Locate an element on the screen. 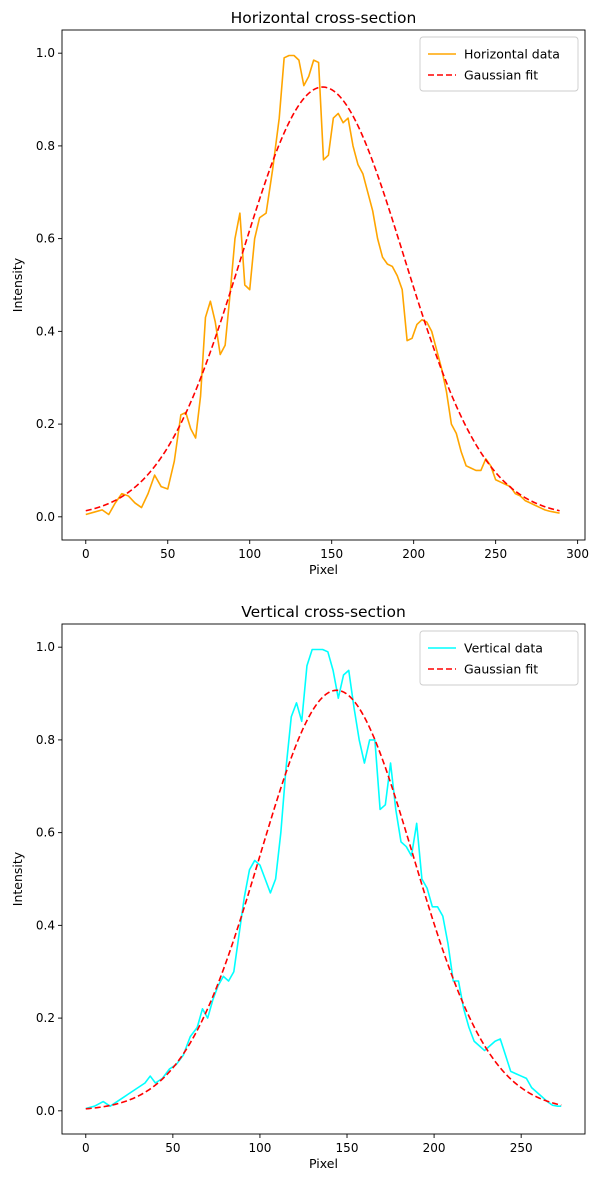 This screenshot has height=1189, width=589. legend-label: Horizontal data is located at coordinates (512, 54).